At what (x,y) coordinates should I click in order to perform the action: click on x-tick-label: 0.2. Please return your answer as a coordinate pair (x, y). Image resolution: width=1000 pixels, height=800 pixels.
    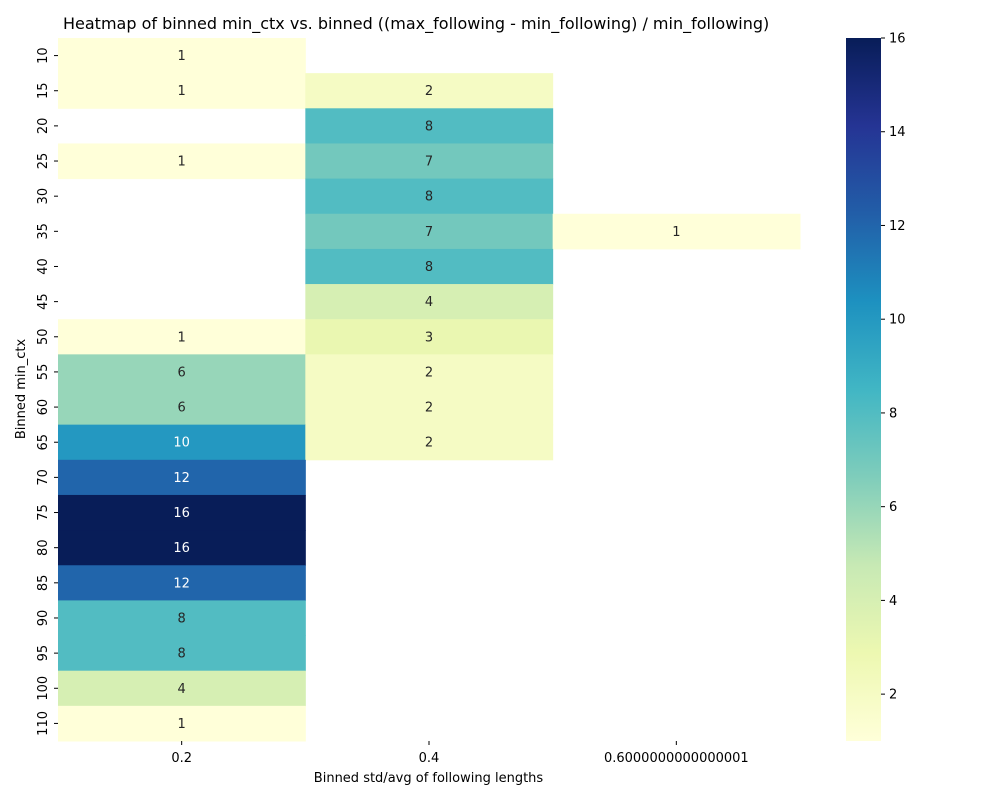
    Looking at the image, I should click on (181, 758).